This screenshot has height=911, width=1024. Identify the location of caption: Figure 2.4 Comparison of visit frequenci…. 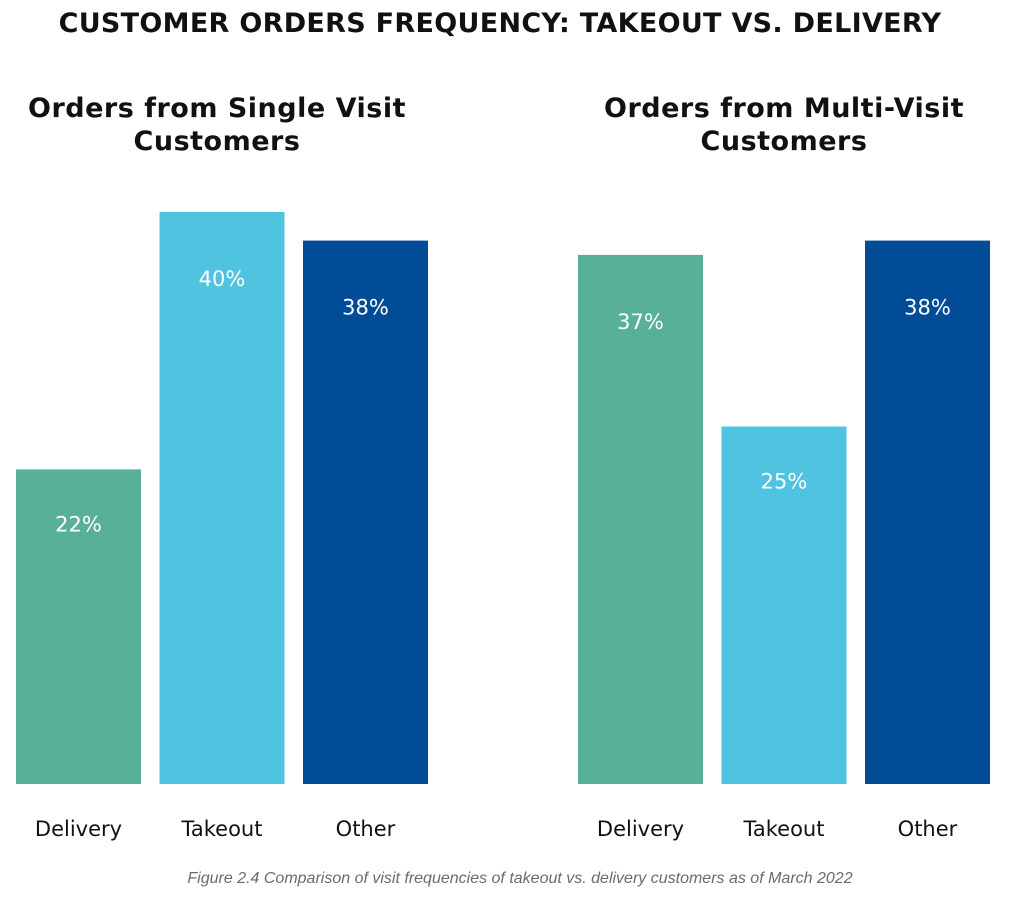
(520, 878).